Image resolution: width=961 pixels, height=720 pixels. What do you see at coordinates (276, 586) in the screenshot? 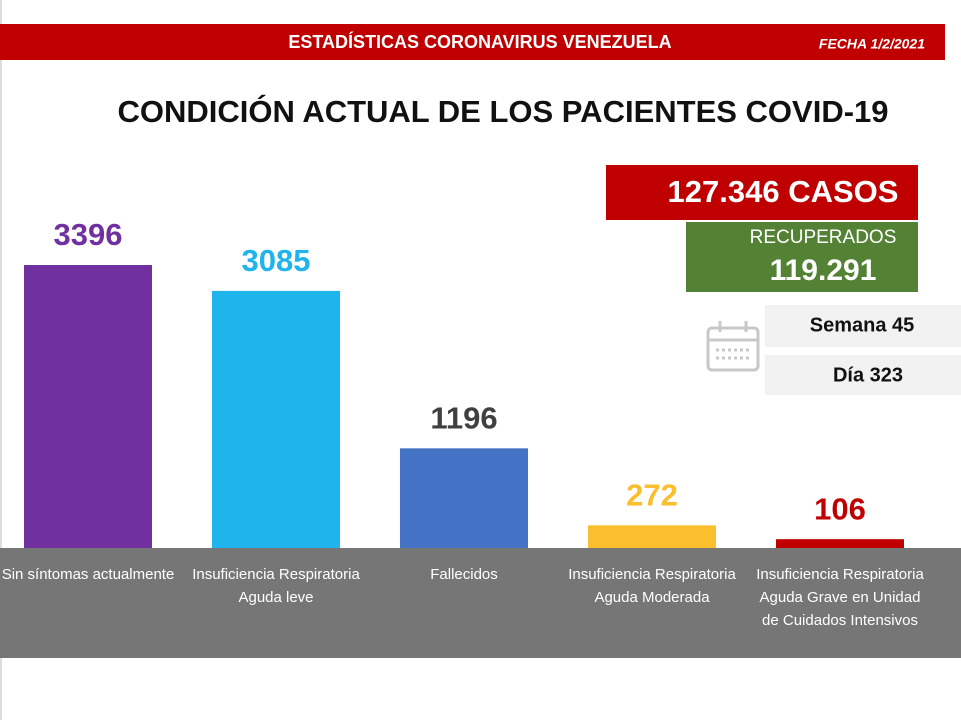
I see `category-label: Insuficiencia Respiratoria Aguda leve` at bounding box center [276, 586].